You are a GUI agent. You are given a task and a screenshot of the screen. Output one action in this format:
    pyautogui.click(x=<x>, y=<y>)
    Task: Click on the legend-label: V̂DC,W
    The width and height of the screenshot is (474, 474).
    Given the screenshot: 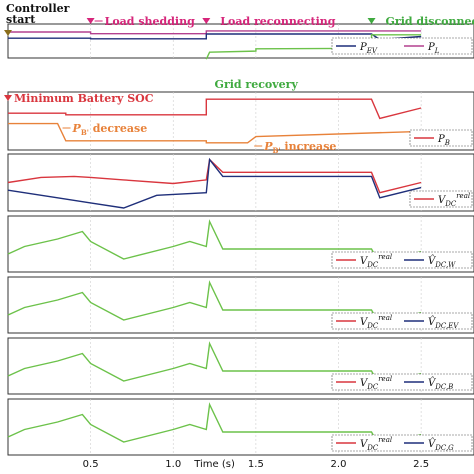 What is the action you would take?
    pyautogui.click(x=442, y=262)
    